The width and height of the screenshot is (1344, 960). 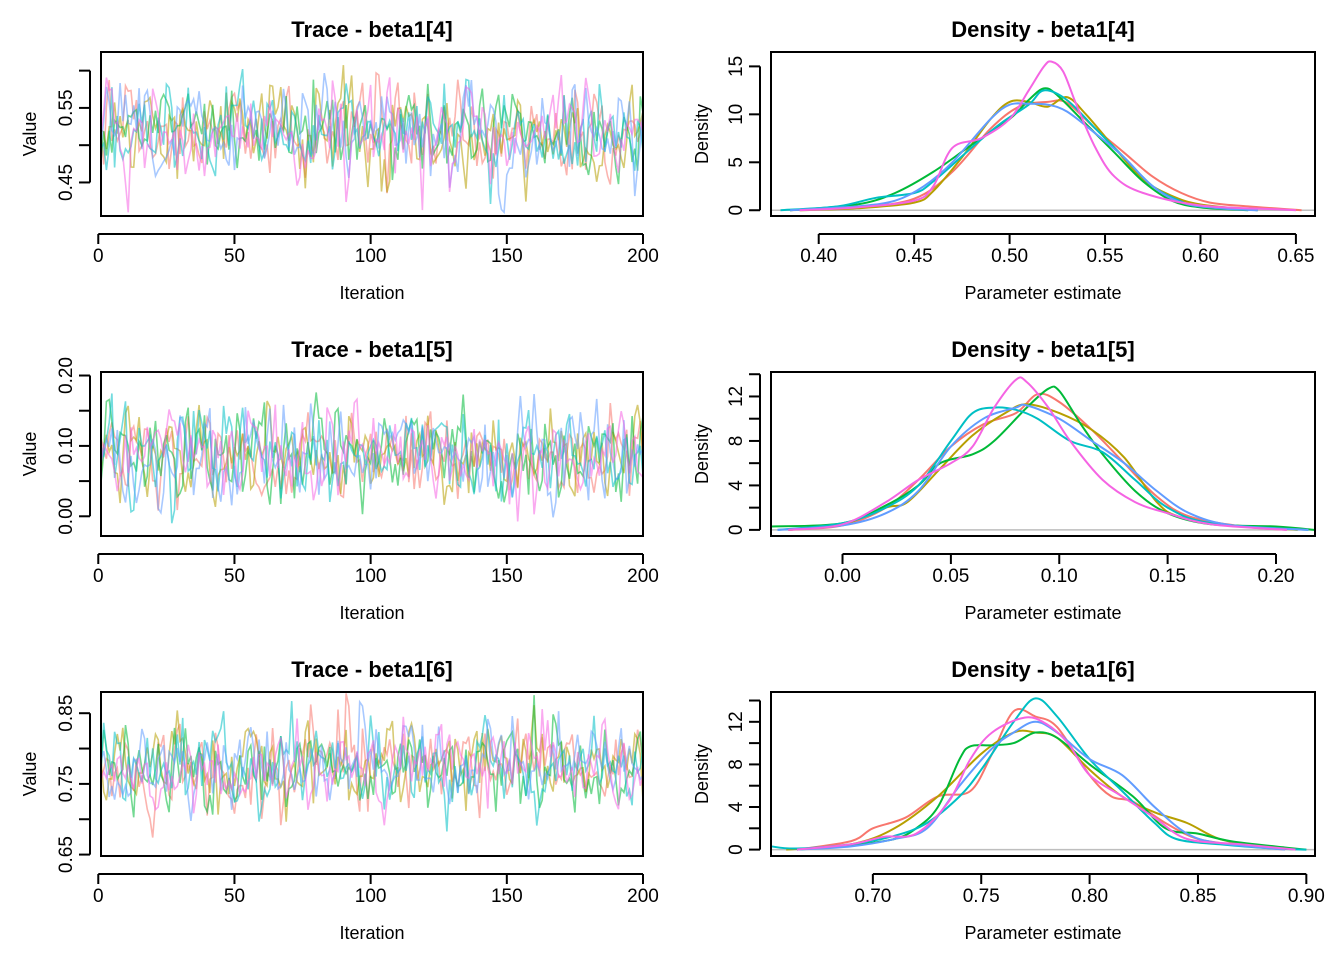 What do you see at coordinates (1059, 576) in the screenshot?
I see `x-tick-label: 0.10` at bounding box center [1059, 576].